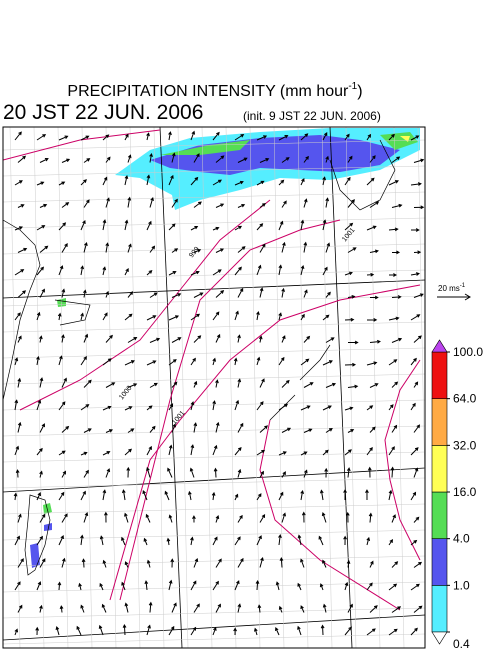 The image size is (500, 650). Describe the element at coordinates (171, 387) in the screenshot. I see `longitude-line` at that location.